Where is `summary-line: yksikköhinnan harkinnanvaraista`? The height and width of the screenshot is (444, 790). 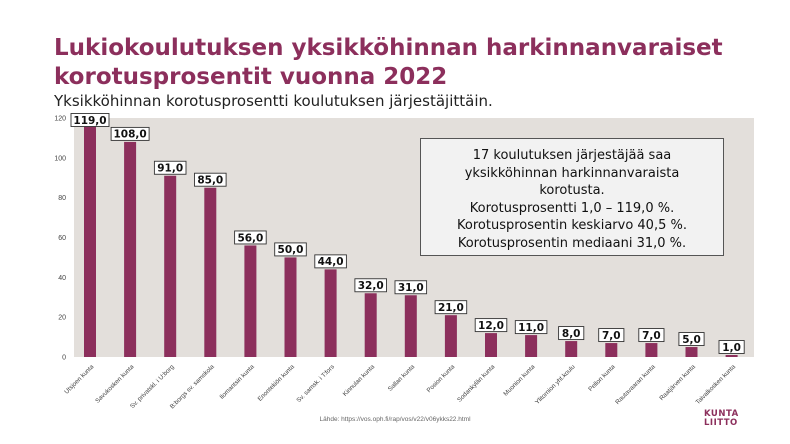
summary-line: yksikköhinnan harkinnanvaraista is located at coordinates (572, 173).